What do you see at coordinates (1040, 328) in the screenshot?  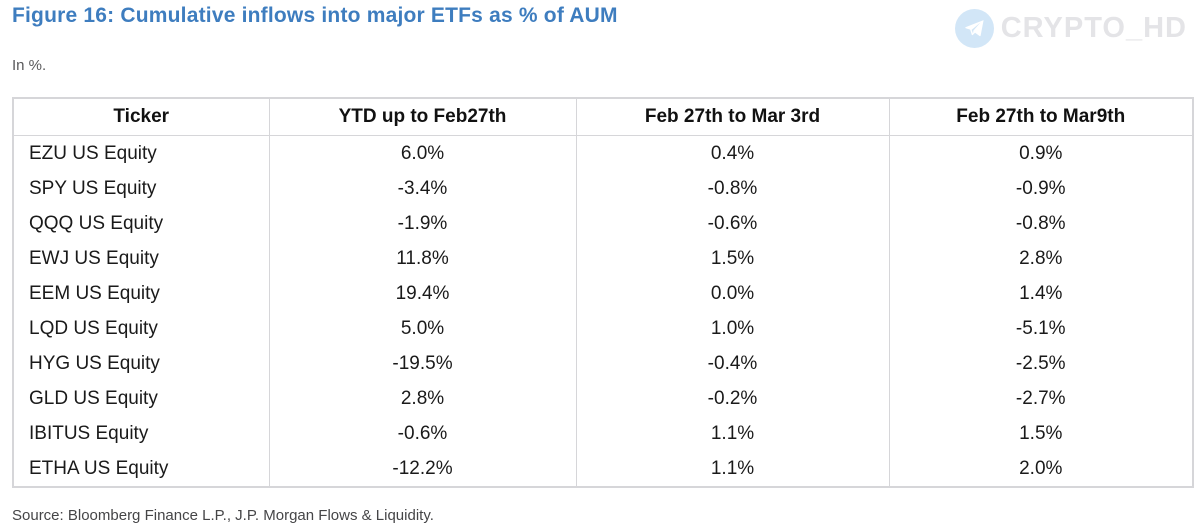 I see `value-cell: -5.1%` at bounding box center [1040, 328].